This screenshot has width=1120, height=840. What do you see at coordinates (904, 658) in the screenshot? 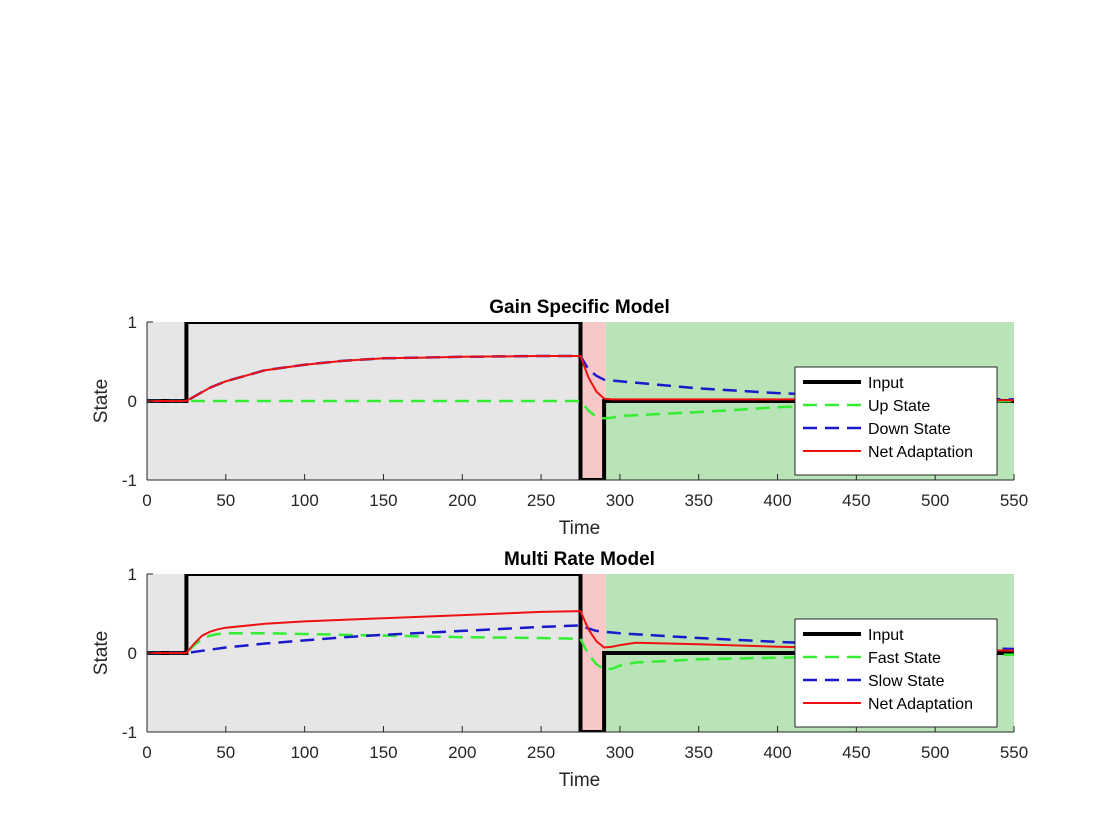
I see `multi-rate-legend-label: Fast State` at bounding box center [904, 658].